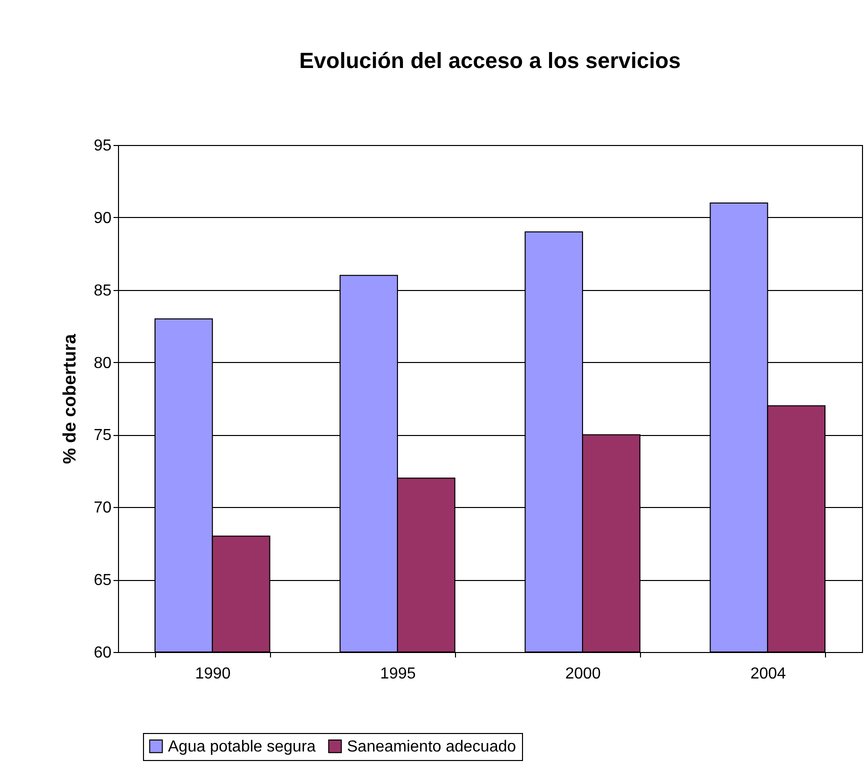 Image resolution: width=865 pixels, height=780 pixels. What do you see at coordinates (490, 60) in the screenshot?
I see `chart-title: Evolución del acceso a los servicios` at bounding box center [490, 60].